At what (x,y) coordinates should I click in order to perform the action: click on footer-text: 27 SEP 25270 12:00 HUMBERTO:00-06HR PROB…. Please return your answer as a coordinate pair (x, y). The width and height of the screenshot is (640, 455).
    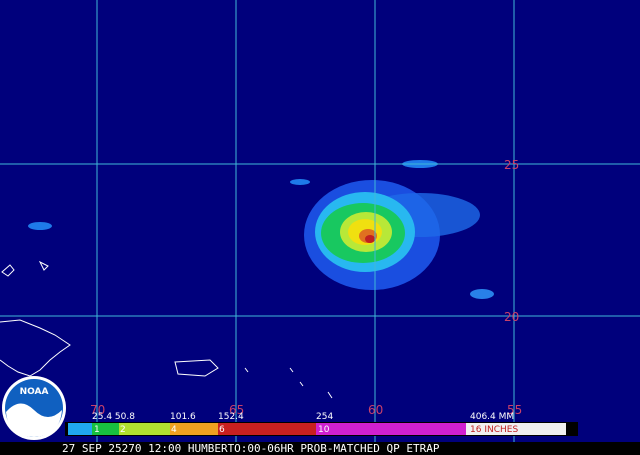
    Looking at the image, I should click on (251, 448).